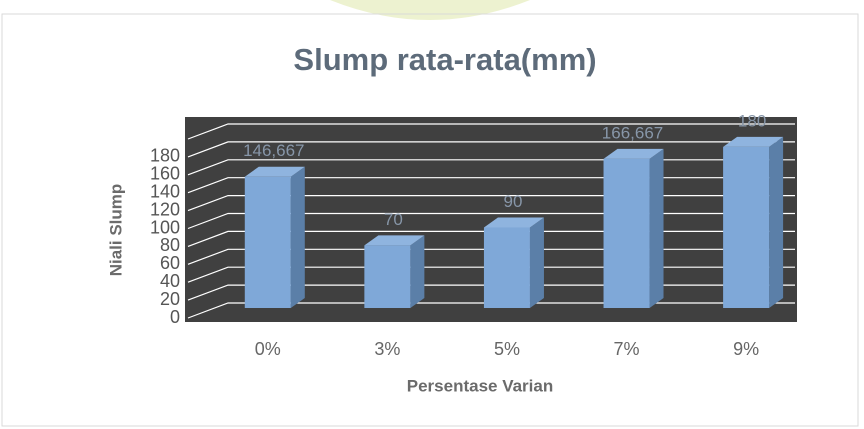 The width and height of the screenshot is (864, 429). What do you see at coordinates (115, 230) in the screenshot?
I see `y-axis-label: Niali Slump` at bounding box center [115, 230].